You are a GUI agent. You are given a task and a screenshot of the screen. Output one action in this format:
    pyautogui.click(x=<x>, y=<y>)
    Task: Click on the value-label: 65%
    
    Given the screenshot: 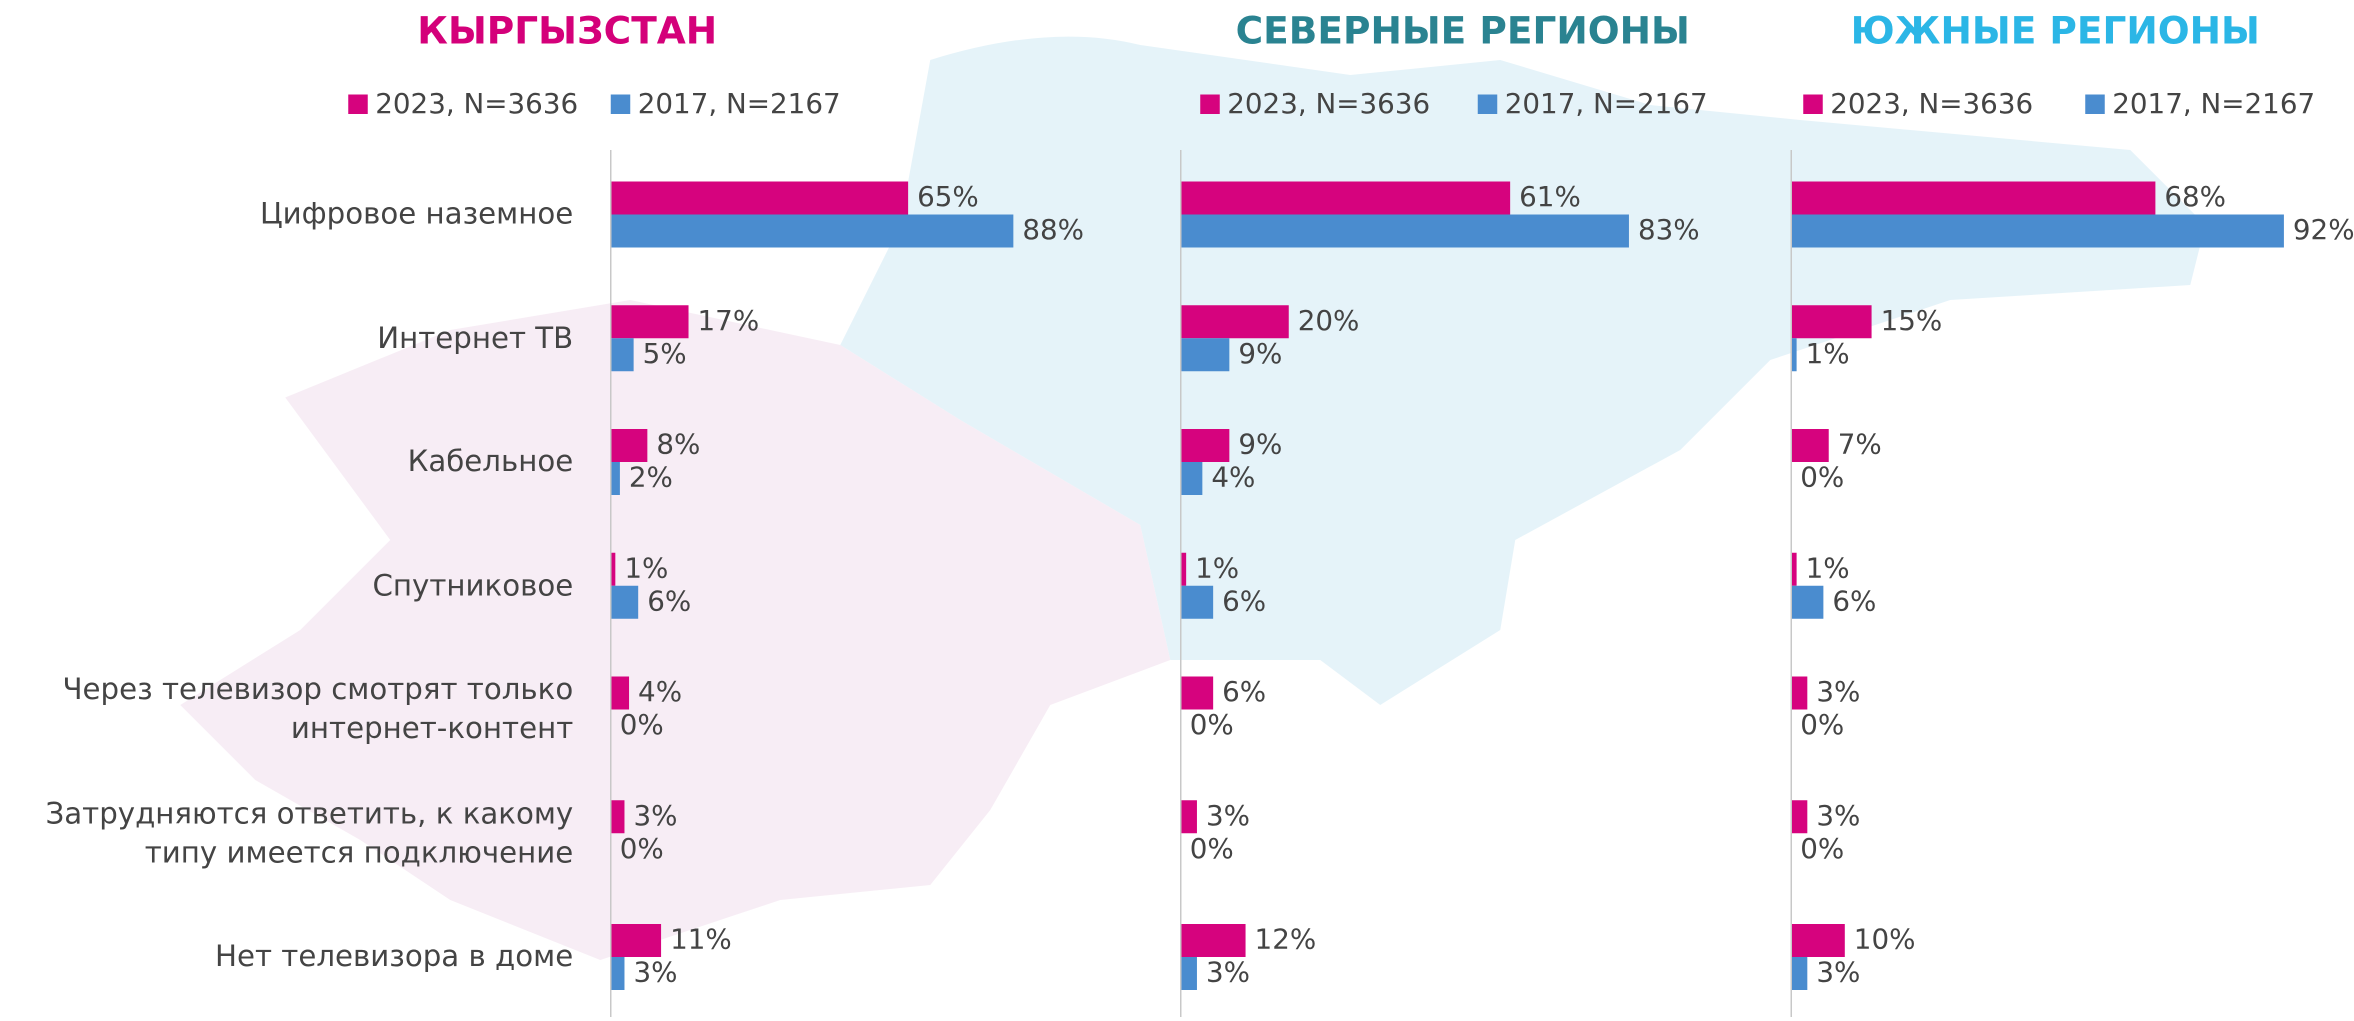 What is the action you would take?
    pyautogui.click(x=948, y=196)
    